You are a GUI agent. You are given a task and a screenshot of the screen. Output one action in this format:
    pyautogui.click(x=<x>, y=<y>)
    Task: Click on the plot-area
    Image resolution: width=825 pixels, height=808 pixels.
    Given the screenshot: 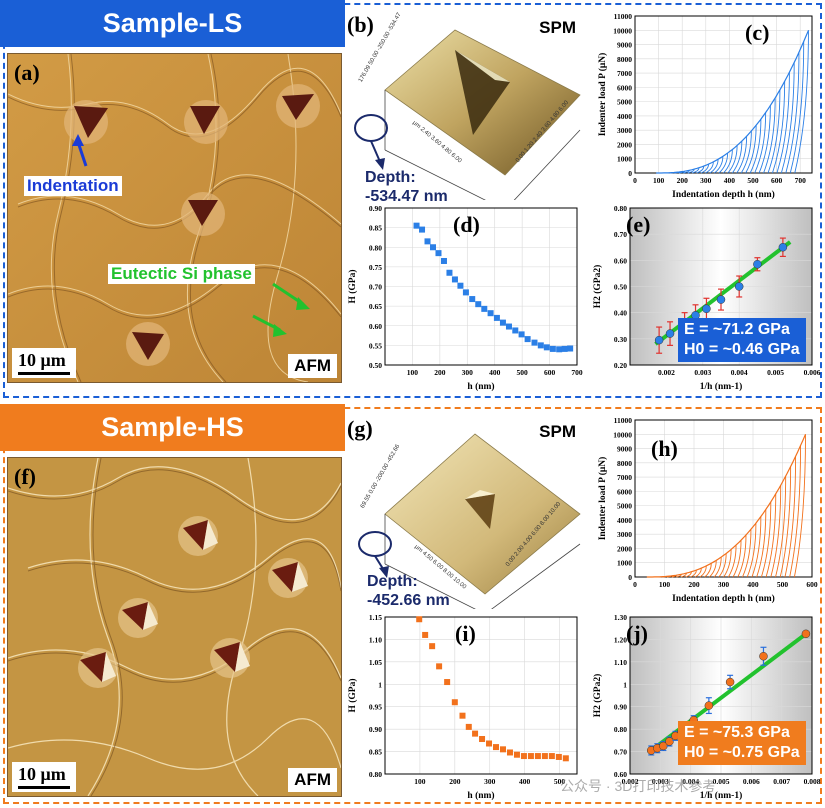 What is the action you would take?
    pyautogui.click(x=481, y=695)
    